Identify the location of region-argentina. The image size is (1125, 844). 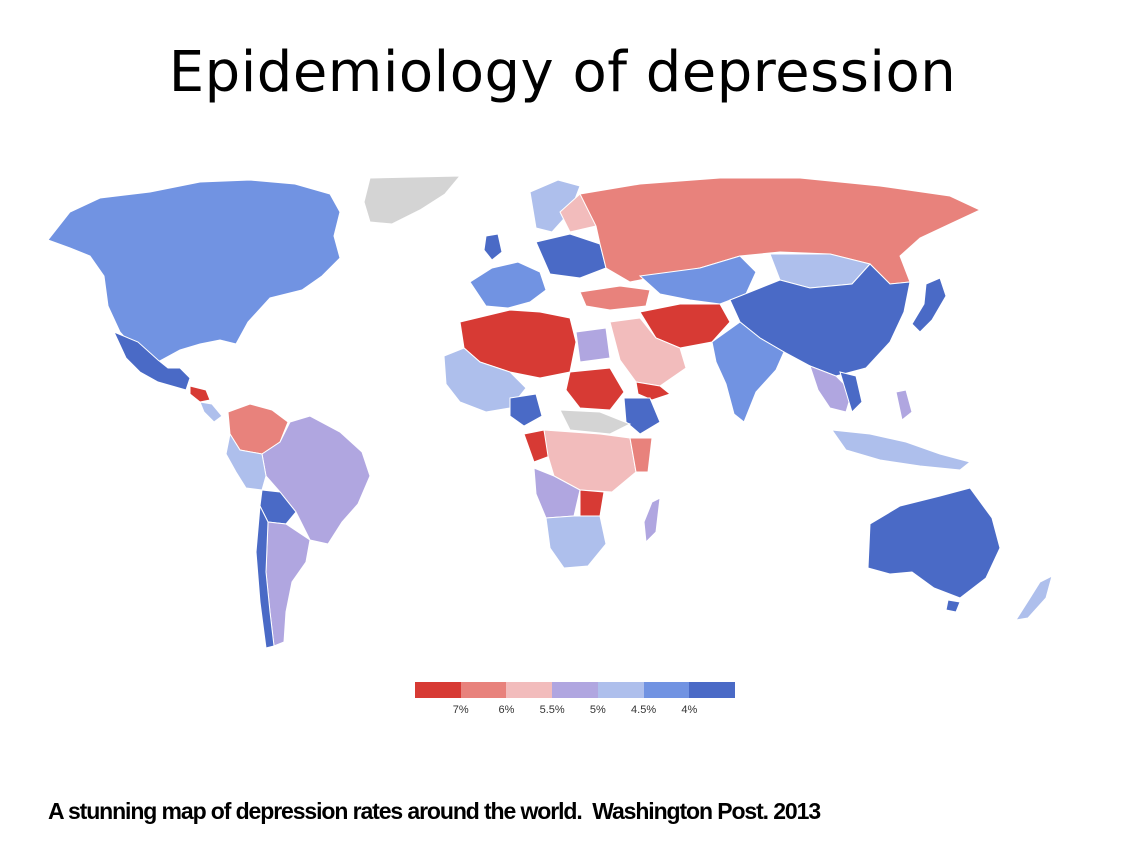
(288, 584).